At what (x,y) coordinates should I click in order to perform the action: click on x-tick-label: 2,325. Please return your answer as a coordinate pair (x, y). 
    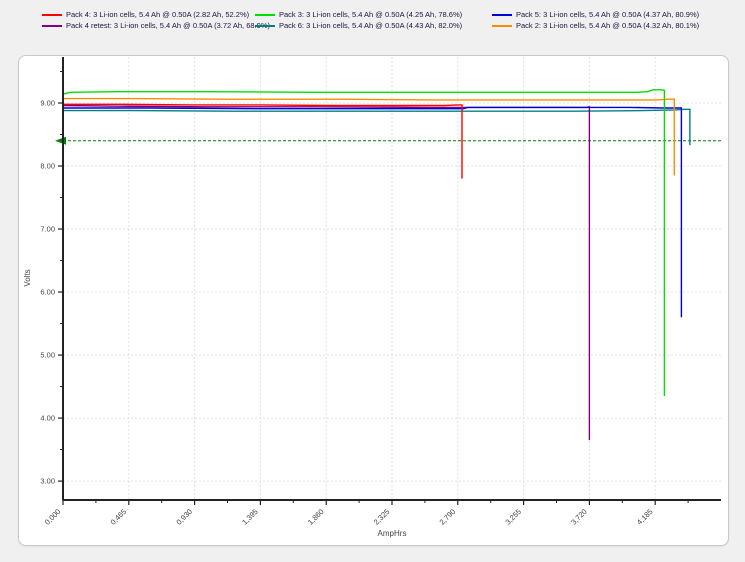
    Looking at the image, I should click on (382, 517).